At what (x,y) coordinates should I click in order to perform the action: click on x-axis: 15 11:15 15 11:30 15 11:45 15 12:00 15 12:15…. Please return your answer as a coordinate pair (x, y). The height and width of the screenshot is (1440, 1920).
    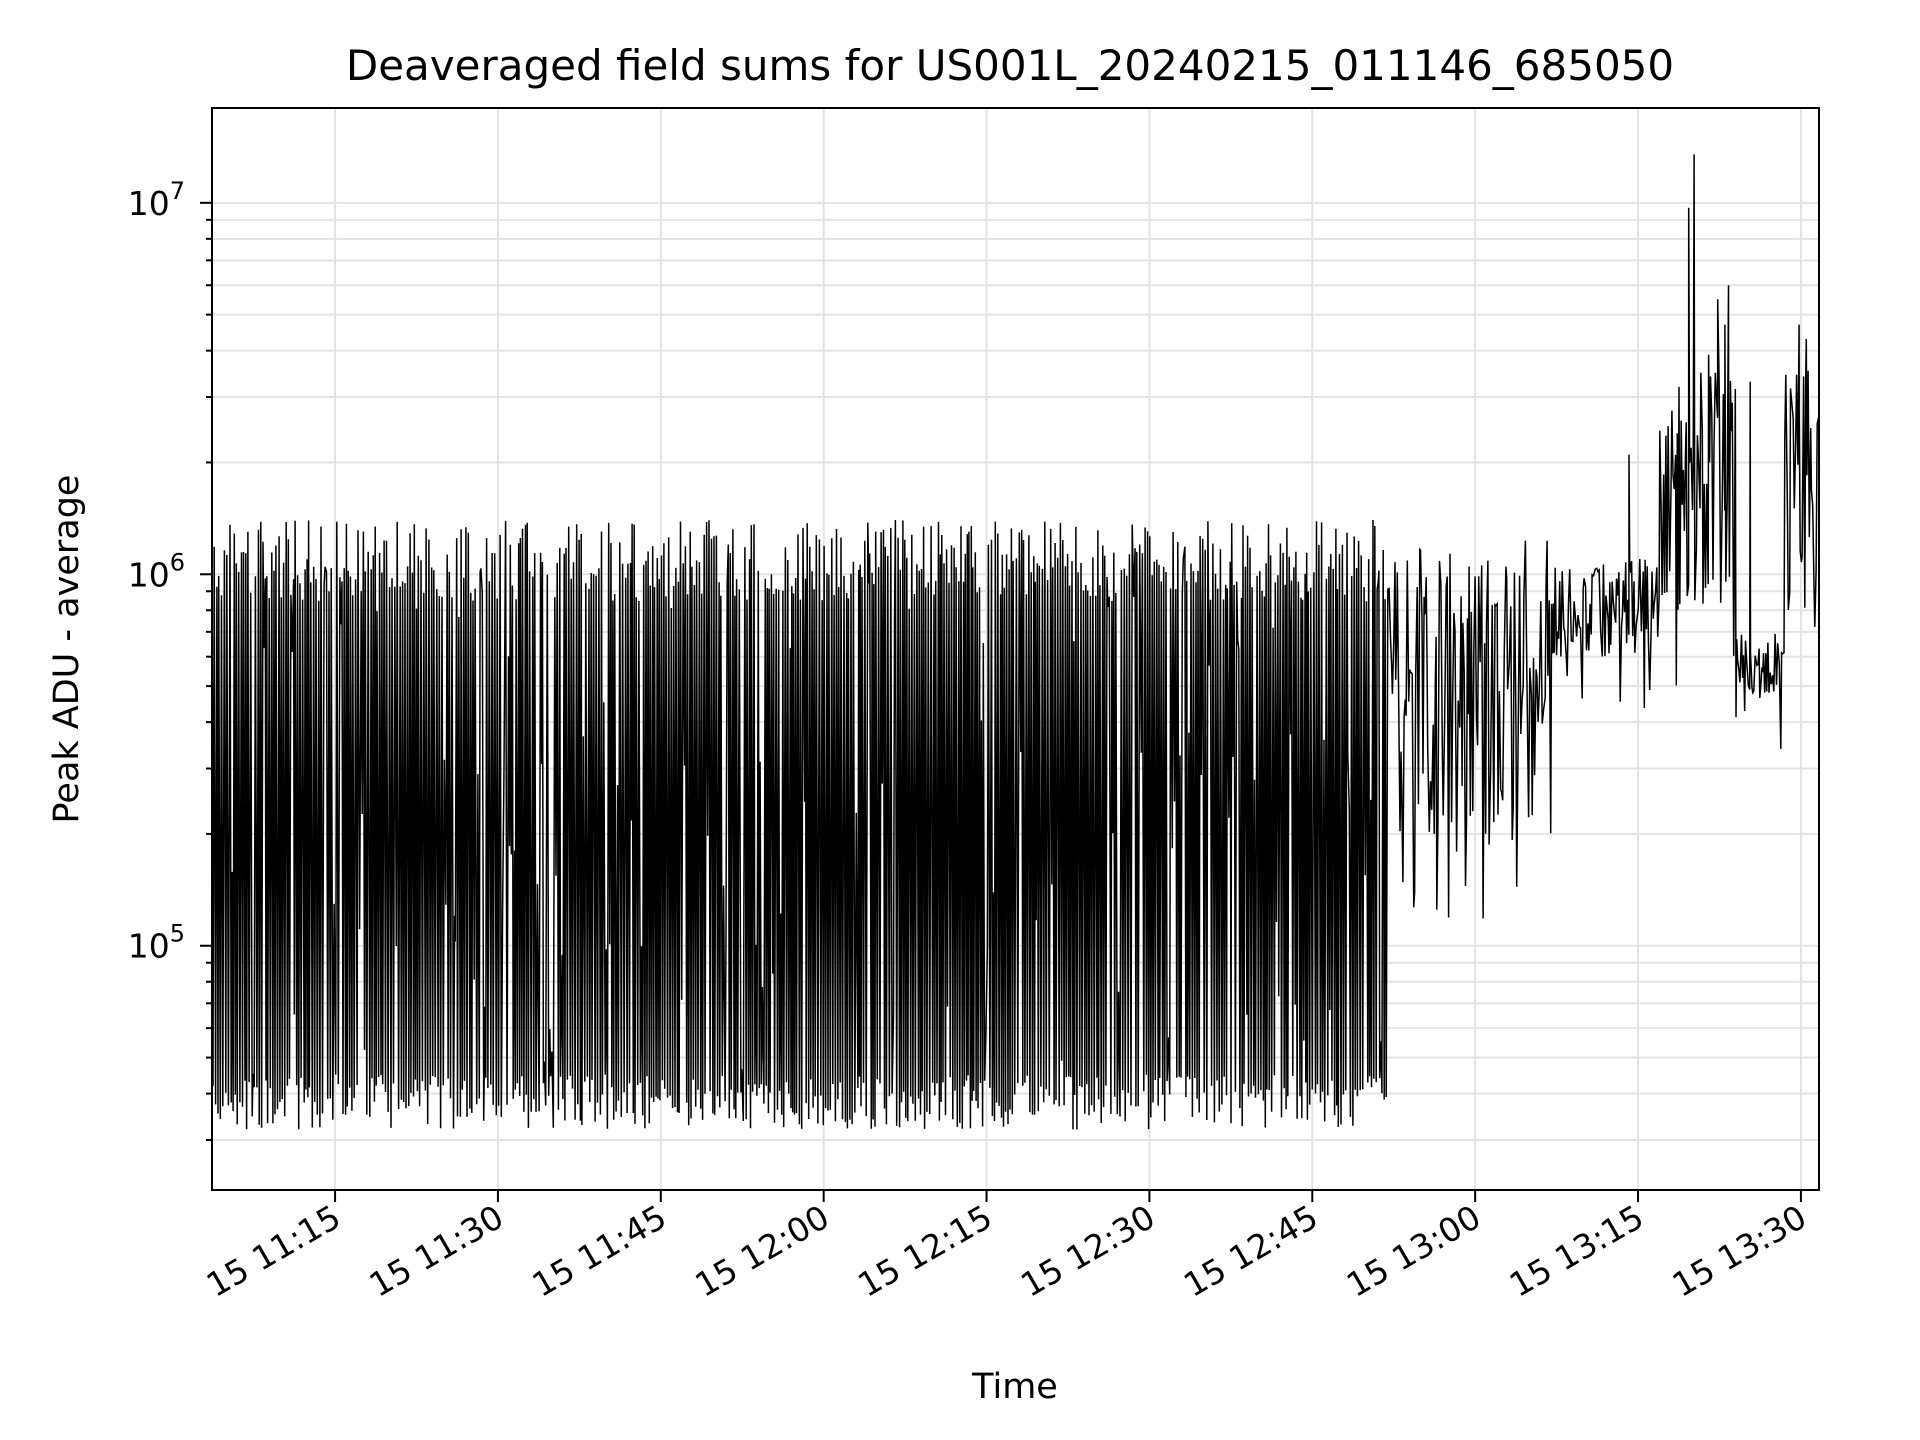
    Looking at the image, I should click on (1006, 1247).